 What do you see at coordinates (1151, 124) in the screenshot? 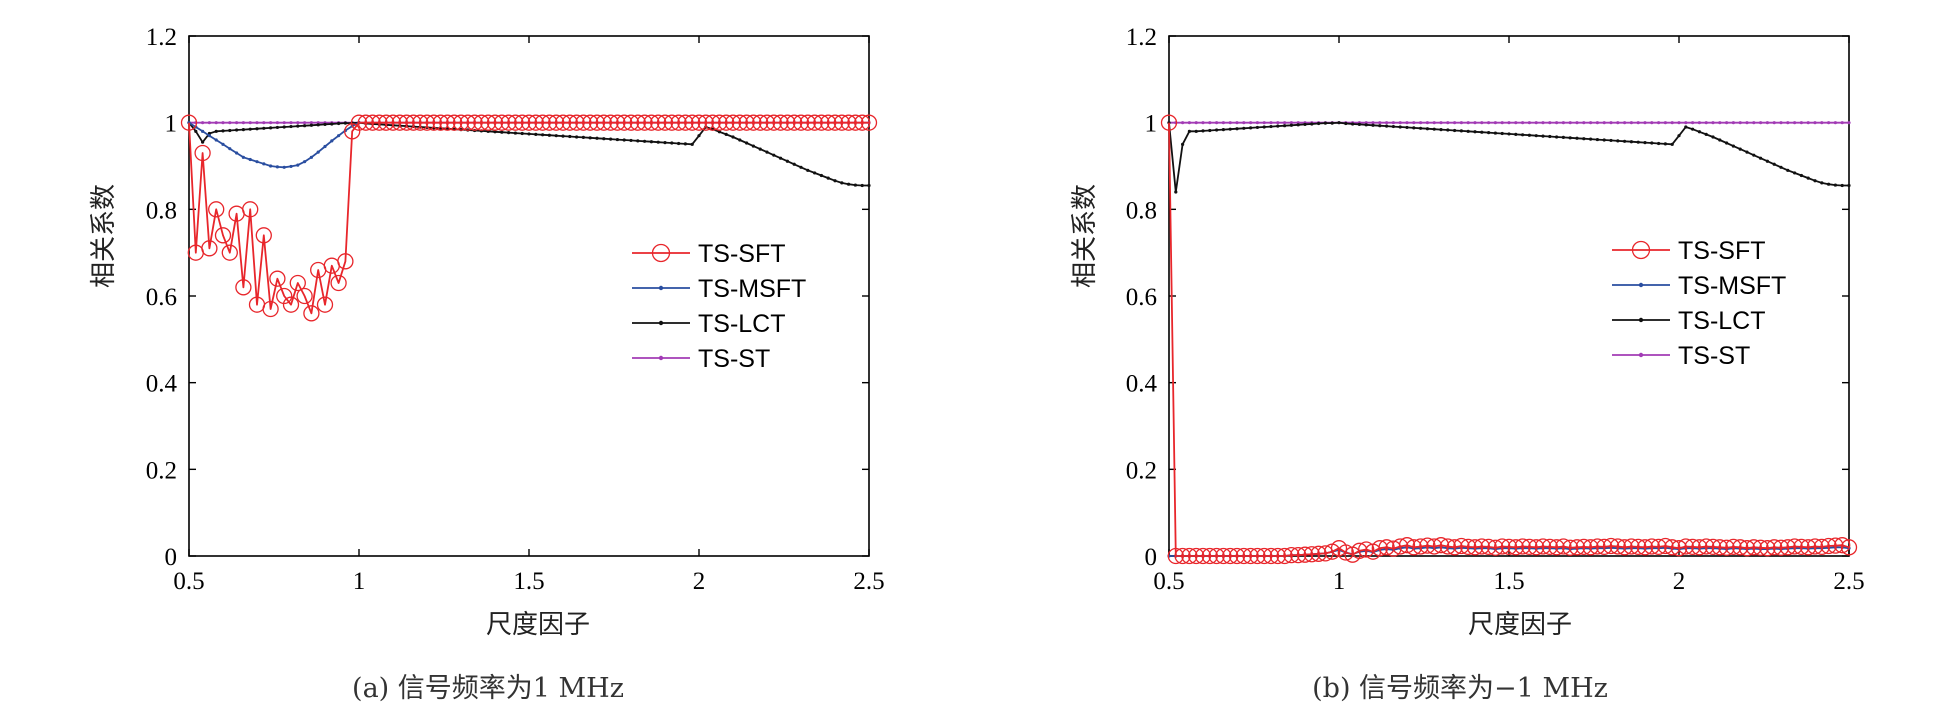
I see `y-tick-label: 1` at bounding box center [1151, 124].